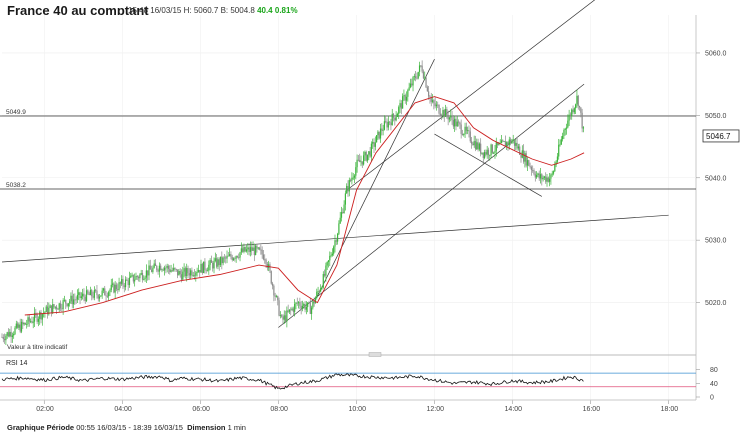 The height and width of the screenshot is (435, 750). I want to click on level-label: 5038.2, so click(16, 185).